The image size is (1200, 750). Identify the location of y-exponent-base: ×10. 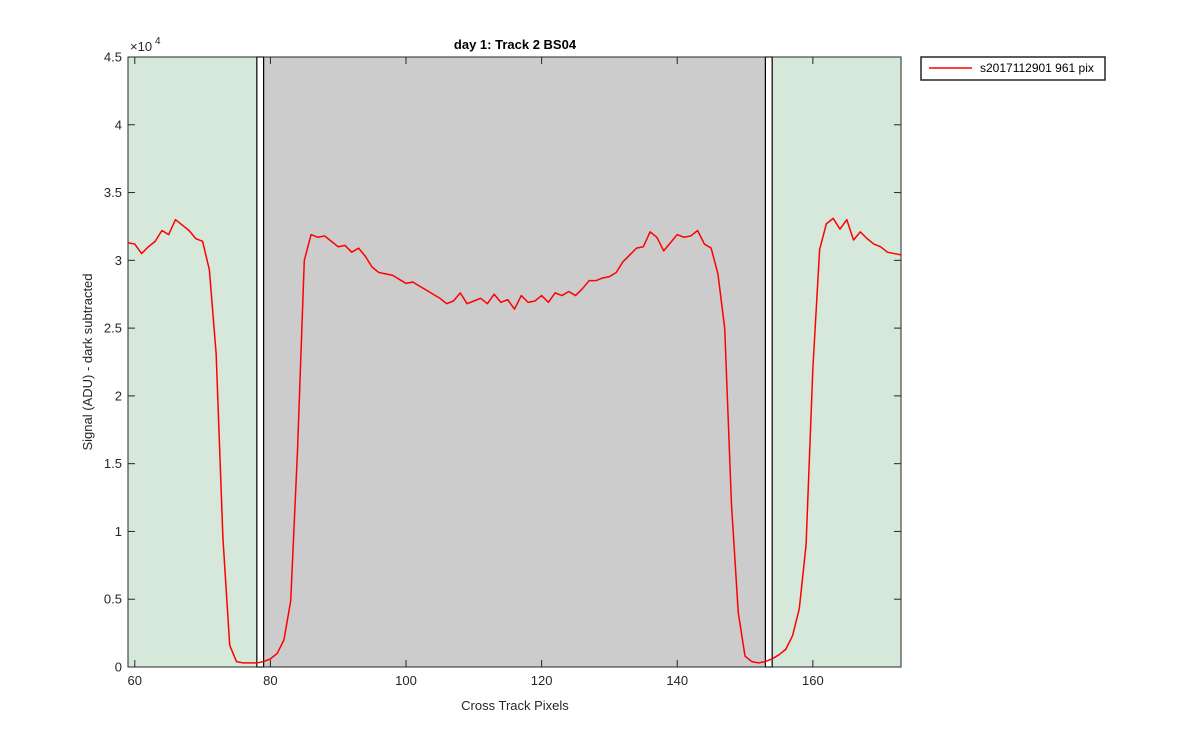
(141, 46).